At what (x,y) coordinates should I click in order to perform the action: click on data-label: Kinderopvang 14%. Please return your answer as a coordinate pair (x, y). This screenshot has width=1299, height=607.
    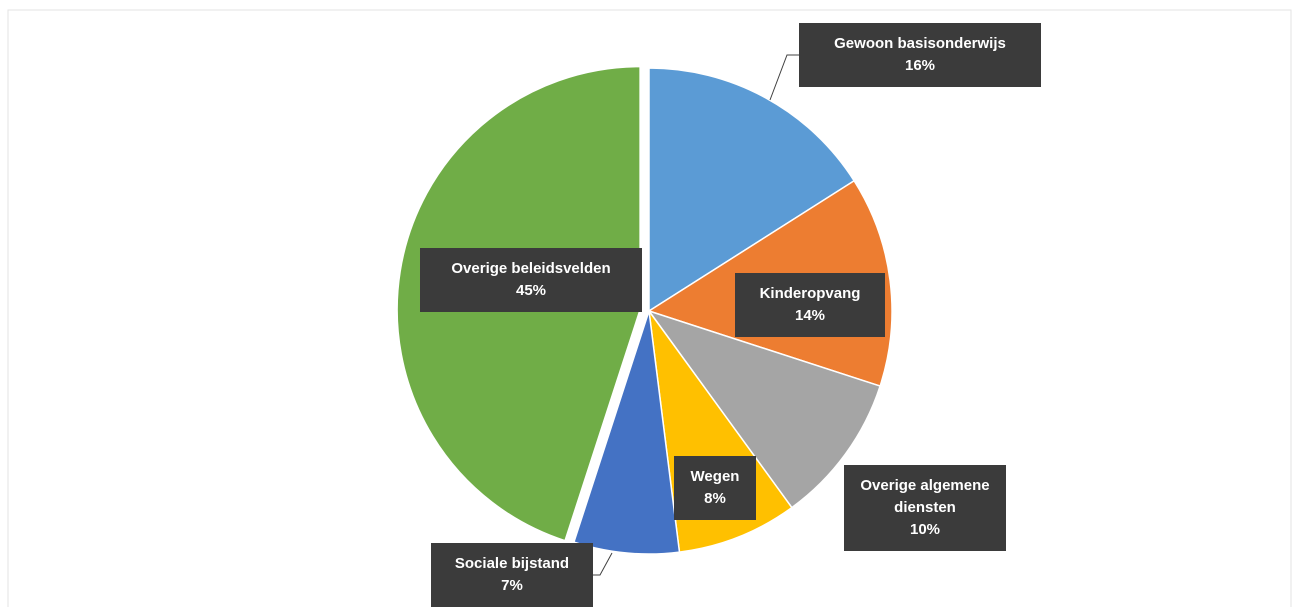
    Looking at the image, I should click on (810, 305).